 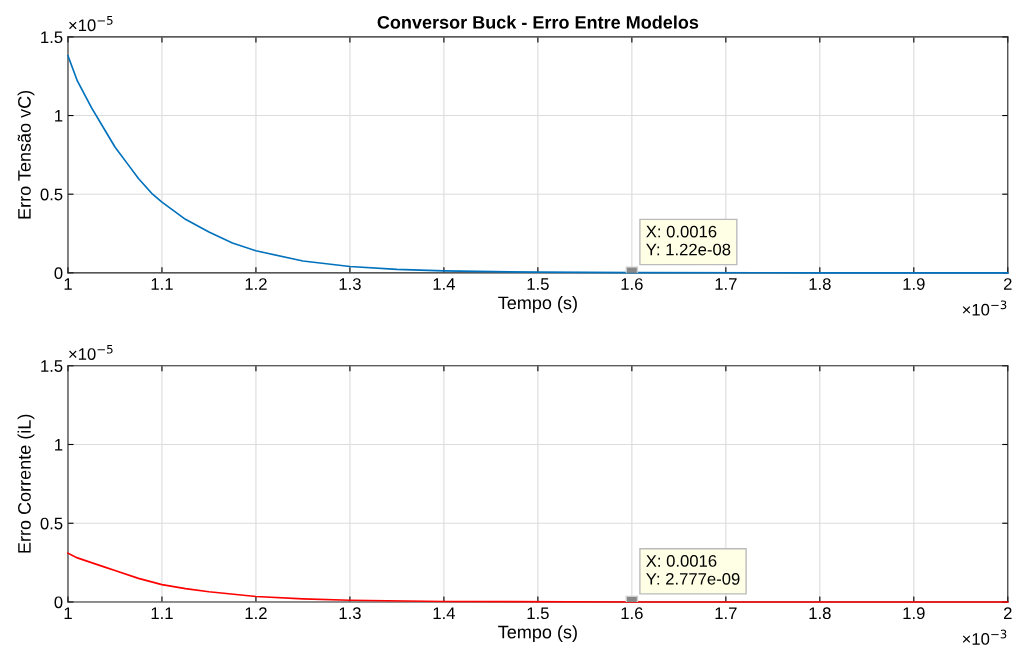 I want to click on y-axis-title: Erro Tensão vC), so click(x=26, y=154).